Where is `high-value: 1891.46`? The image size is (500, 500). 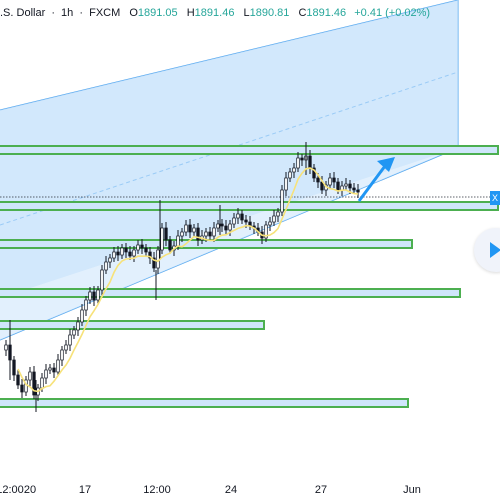 high-value: 1891.46 is located at coordinates (214, 13).